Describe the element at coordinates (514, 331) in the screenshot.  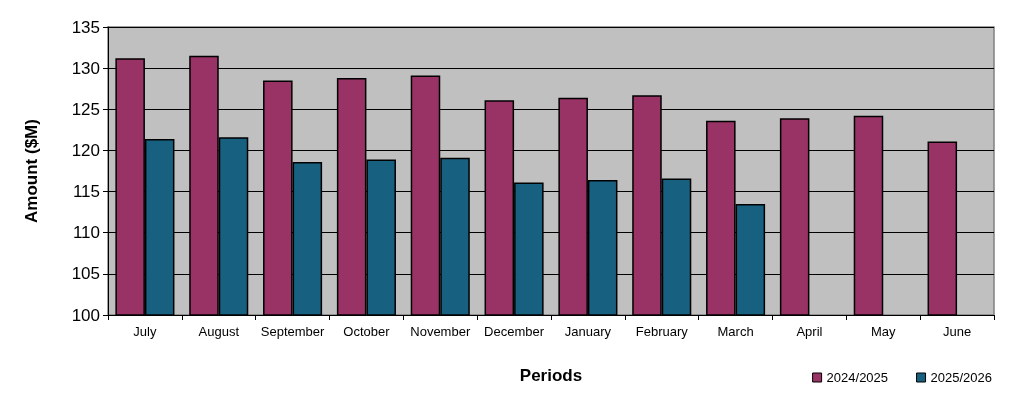
I see `x-tick-label: December` at that location.